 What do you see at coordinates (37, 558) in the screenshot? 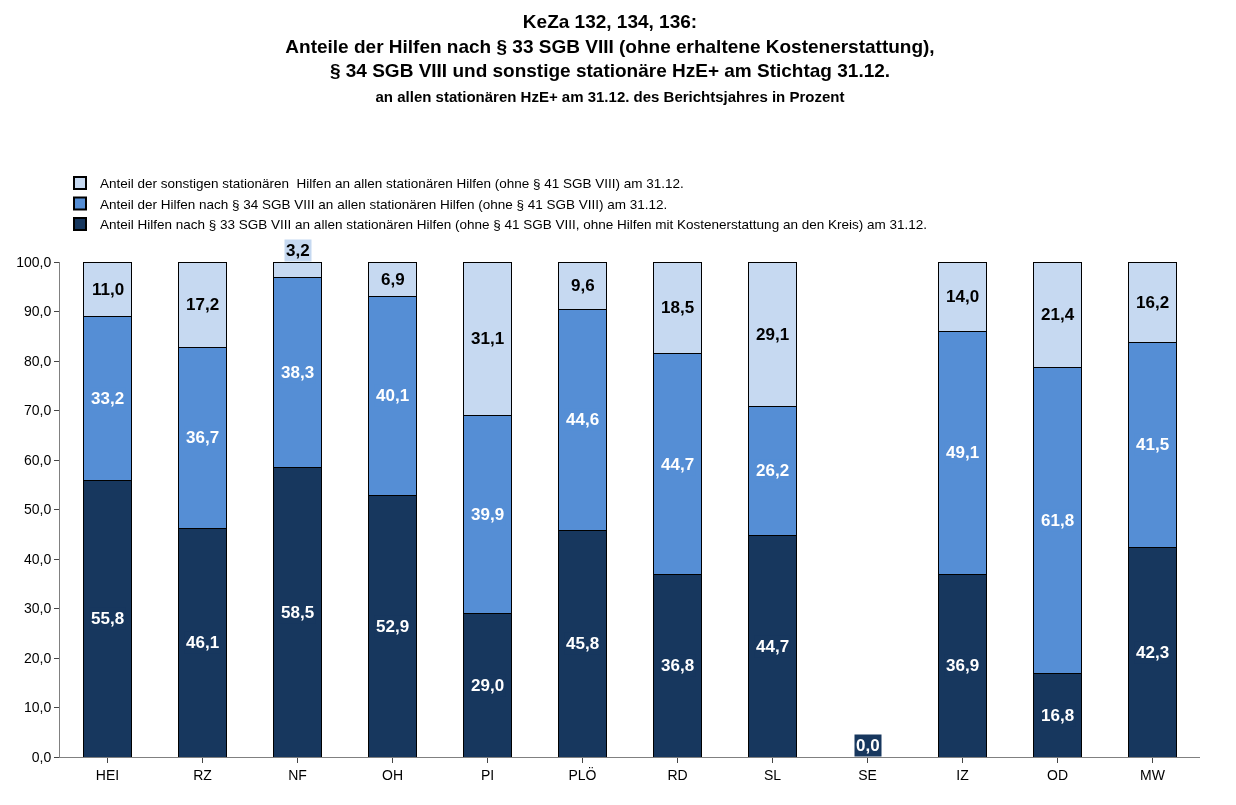
I see `y-tick-label: 40,0` at bounding box center [37, 558].